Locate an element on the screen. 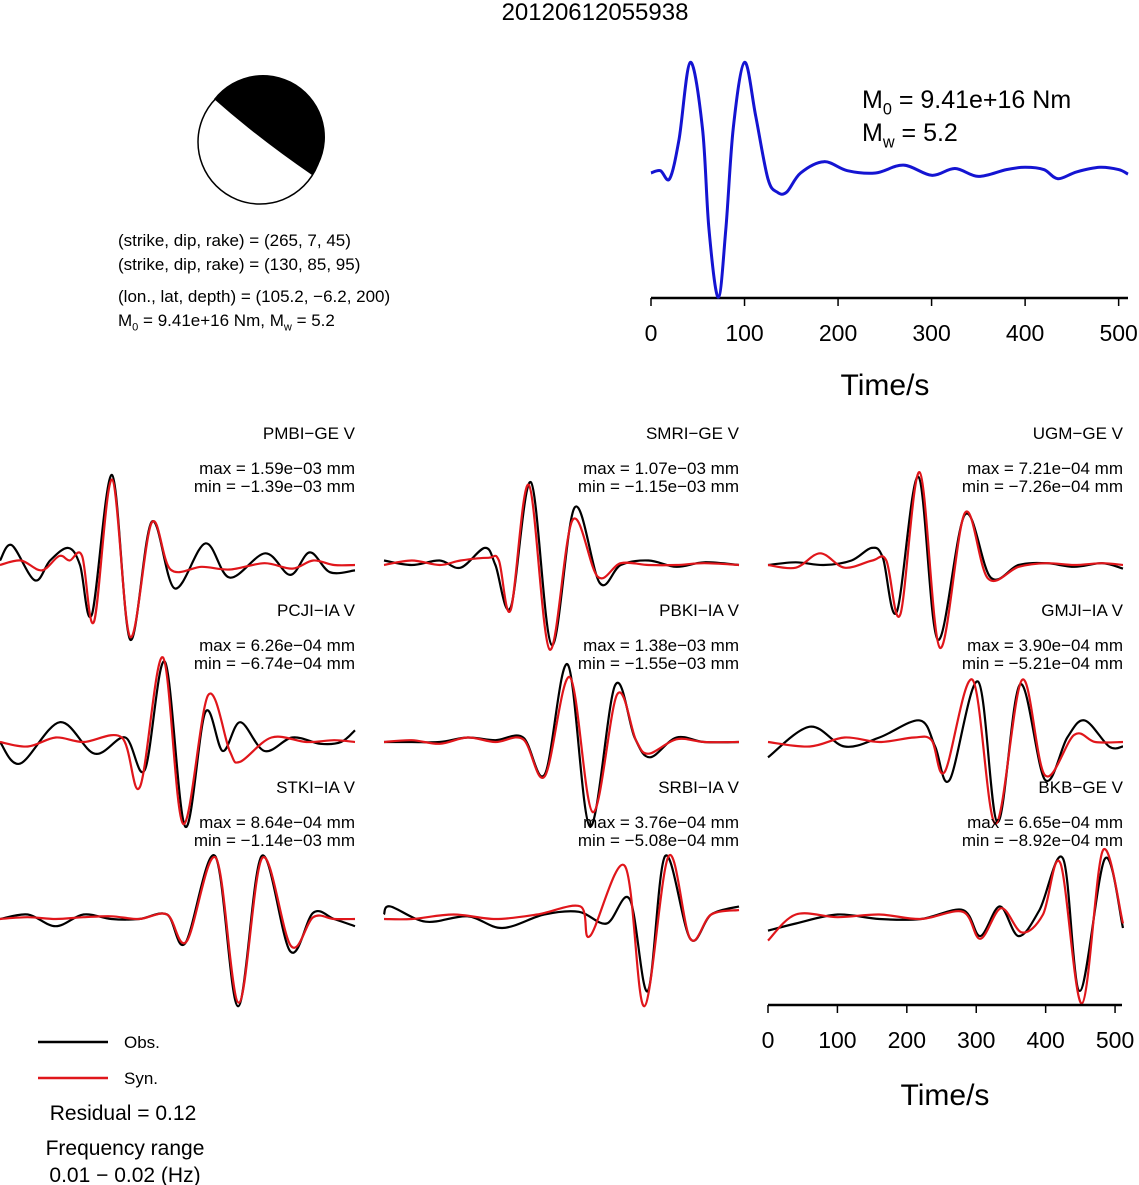 Image resolution: width=1139 pixels, height=1185 pixels. min-label: min = −1.14e−03 mm is located at coordinates (274, 840).